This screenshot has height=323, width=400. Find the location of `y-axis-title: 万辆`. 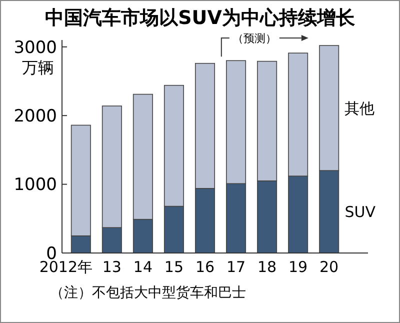

y-axis-title: 万辆 is located at coordinates (38, 67).